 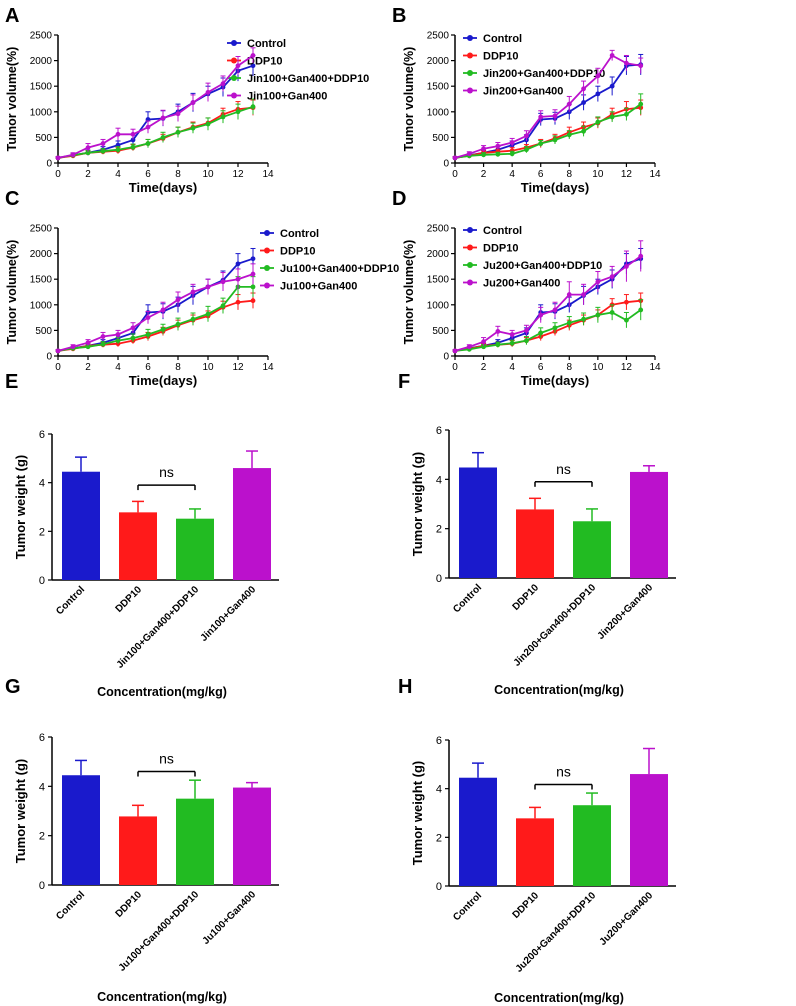 What do you see at coordinates (70, 905) in the screenshot?
I see `category-label: Control` at bounding box center [70, 905].